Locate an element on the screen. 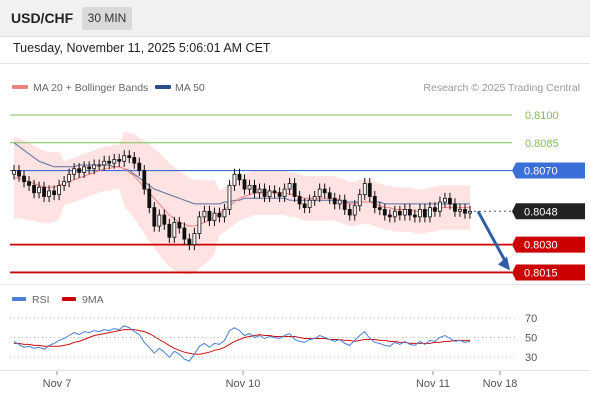 Image resolution: width=590 pixels, height=406 pixels. rsi-legend-swatch is located at coordinates (19, 299).